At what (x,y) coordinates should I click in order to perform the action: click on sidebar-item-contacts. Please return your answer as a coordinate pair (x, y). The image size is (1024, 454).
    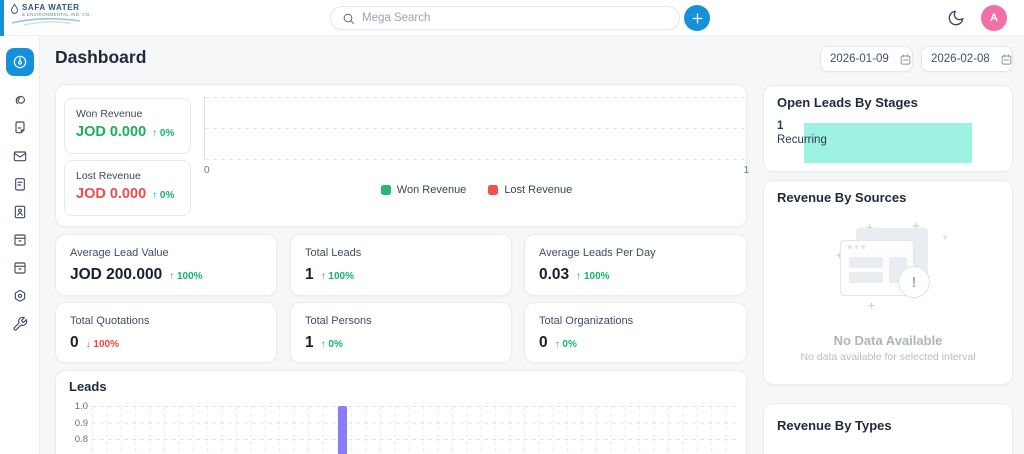
    Looking at the image, I should click on (20, 212).